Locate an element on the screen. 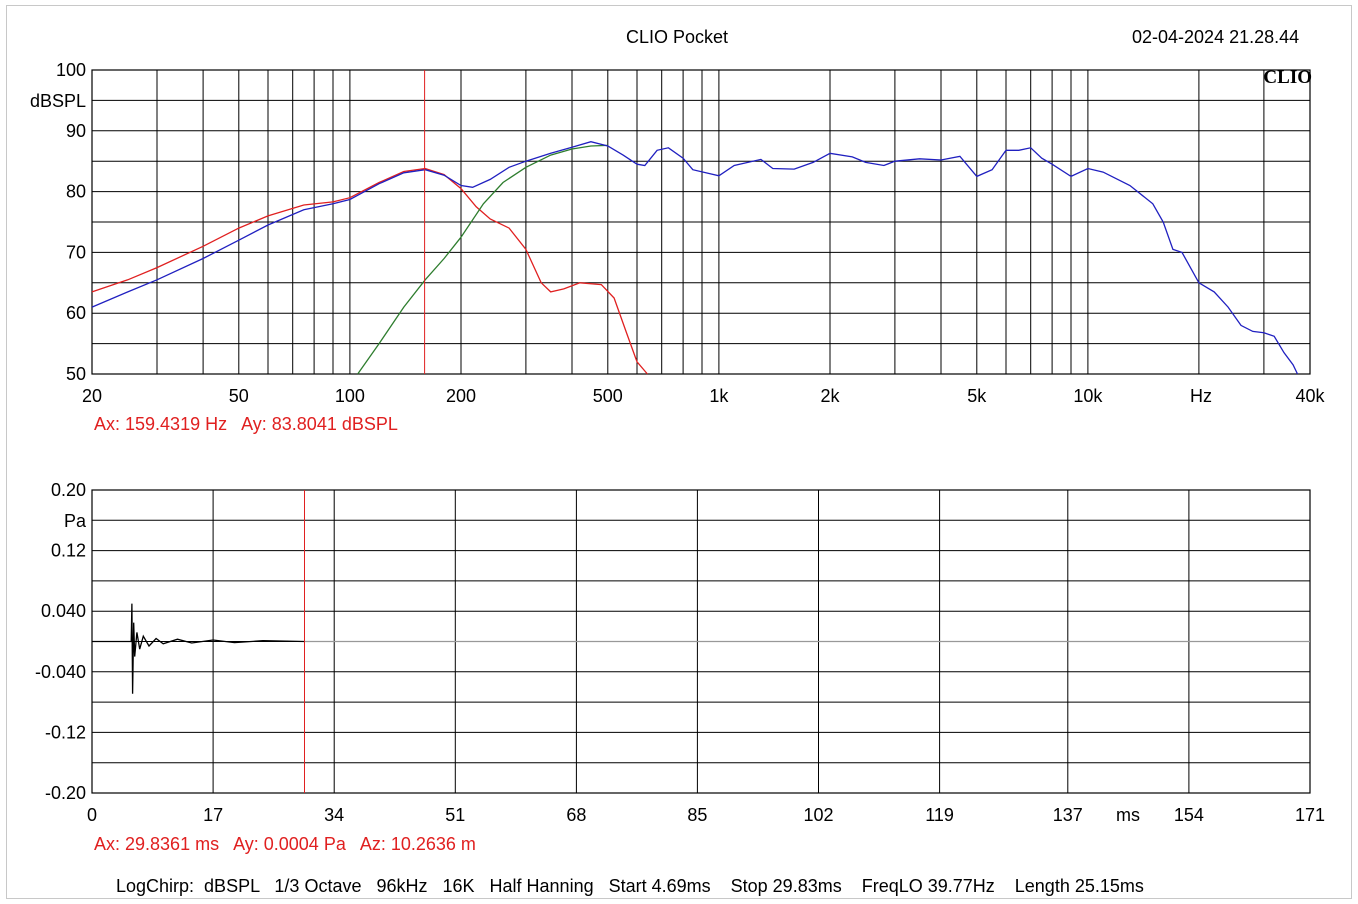  freq-tick-label: 2k is located at coordinates (830, 396).